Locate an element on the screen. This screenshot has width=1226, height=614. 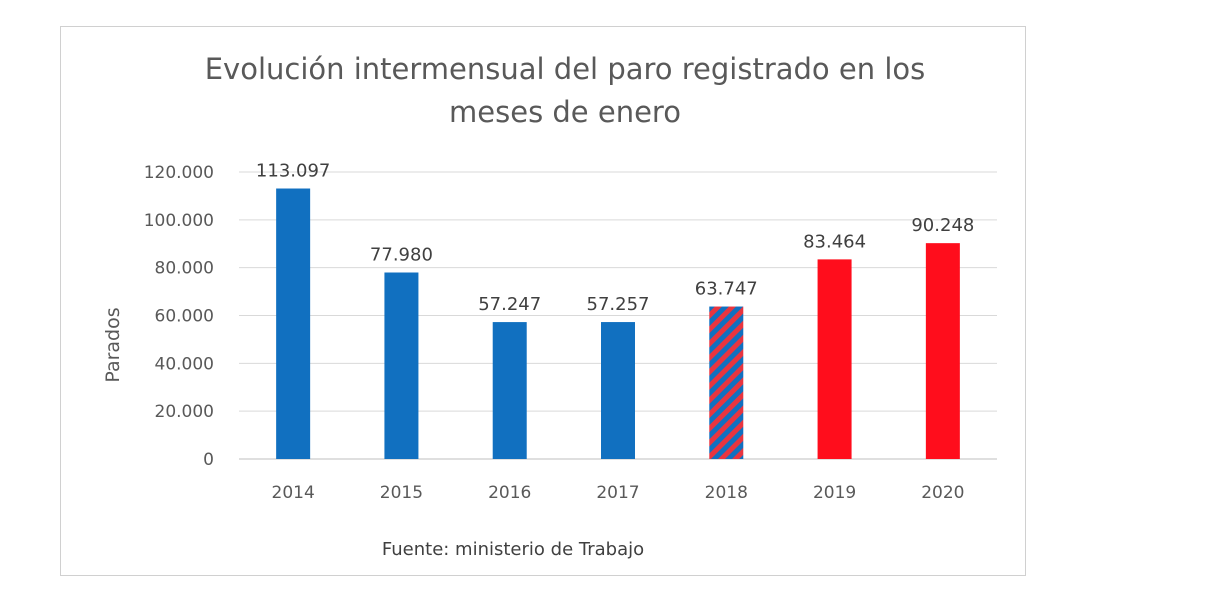
data-label-2015: 77.980 is located at coordinates (401, 254).